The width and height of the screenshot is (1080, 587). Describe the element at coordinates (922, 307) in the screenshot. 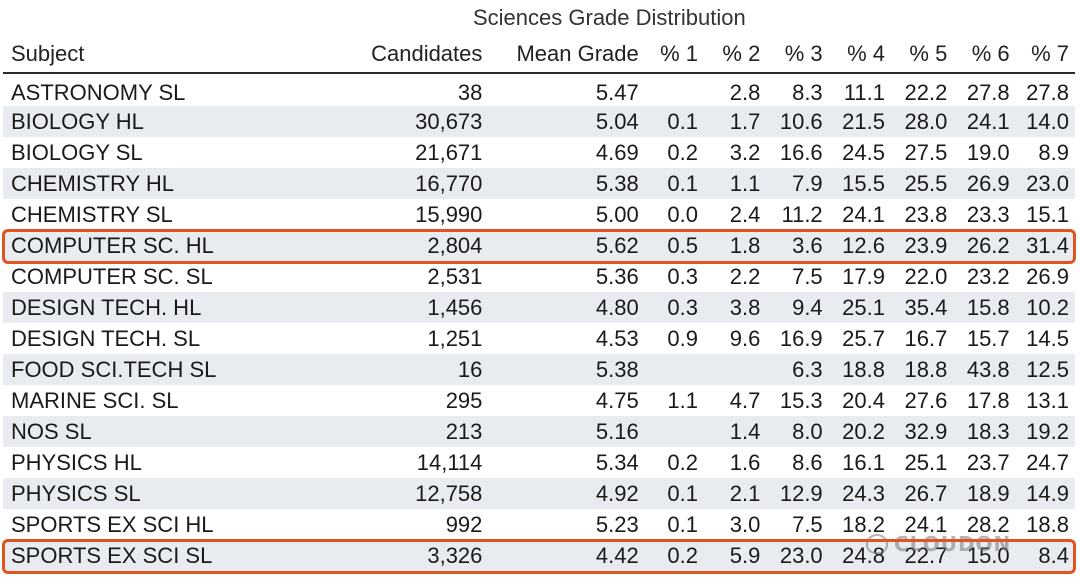

I see `cell-pct-5: 35.4` at that location.